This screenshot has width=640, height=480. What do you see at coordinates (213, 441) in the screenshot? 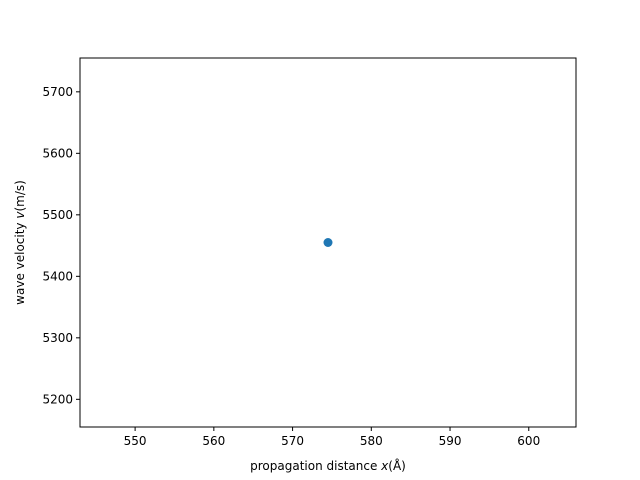
I see `x-tick-label: 560` at bounding box center [213, 441].